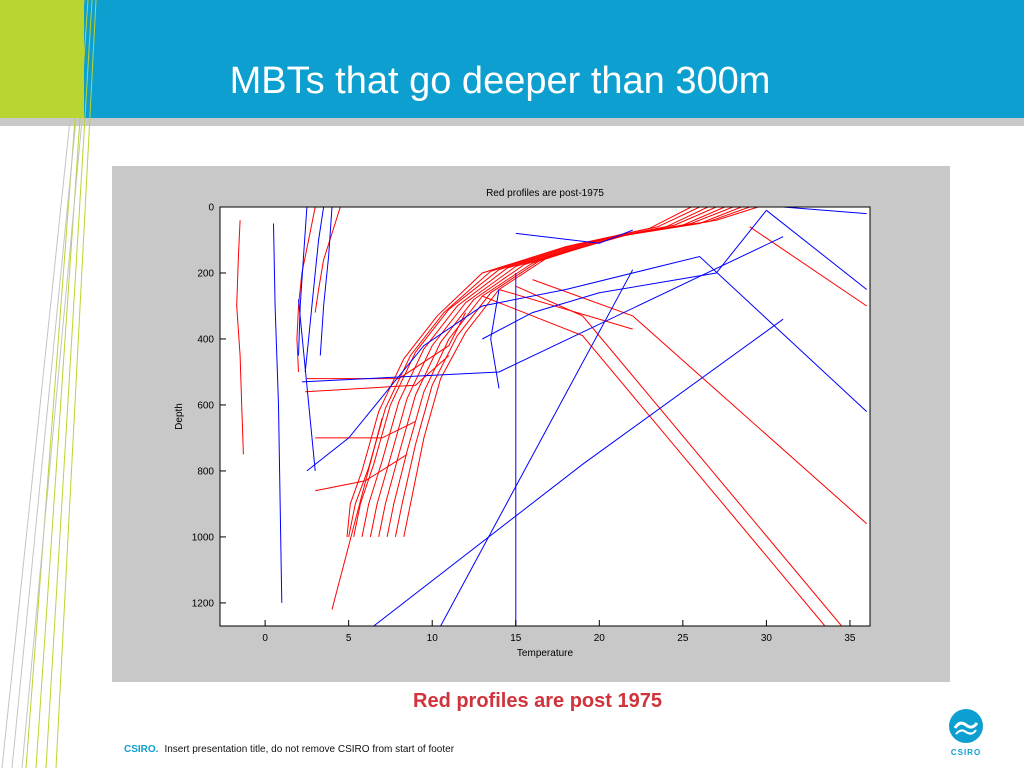  I want to click on csiro-logo-icon: CSIRO, so click(966, 733).